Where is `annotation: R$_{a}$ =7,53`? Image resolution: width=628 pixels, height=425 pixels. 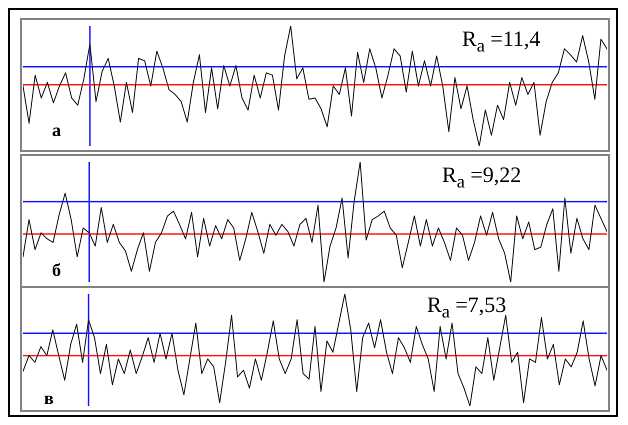 annotation: R$_{a}$ =7,53 is located at coordinates (466, 307).